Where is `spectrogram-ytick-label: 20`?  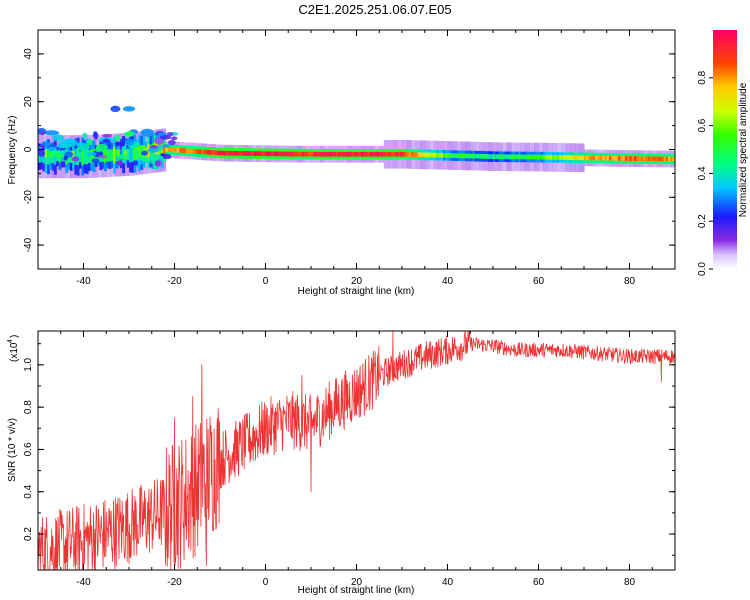
spectrogram-ytick-label: 20 is located at coordinates (28, 102).